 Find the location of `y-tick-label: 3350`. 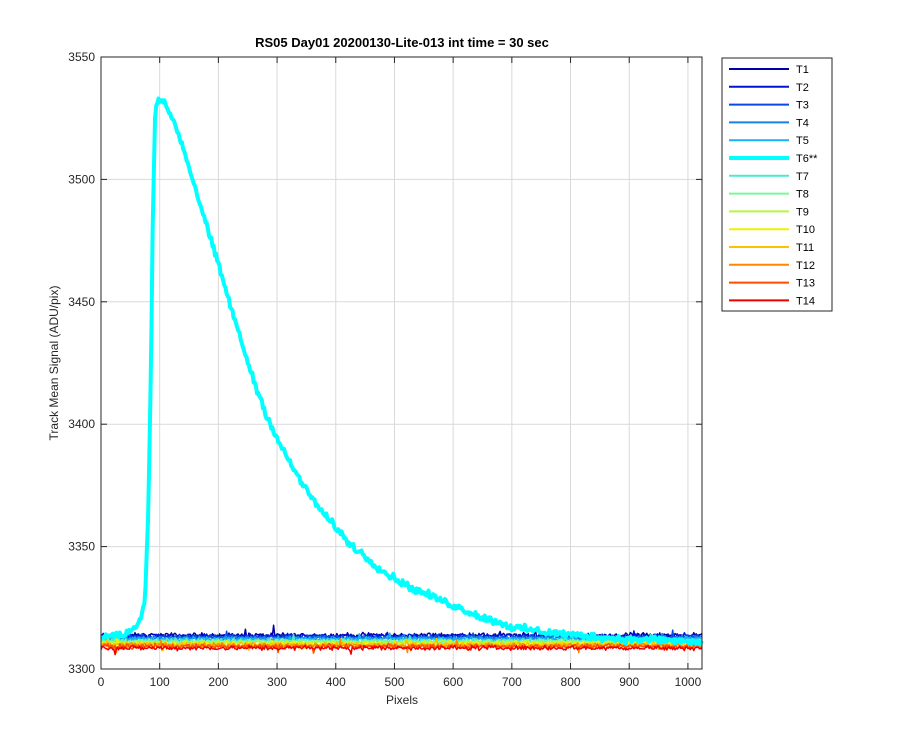

y-tick-label: 3350 is located at coordinates (81, 547).